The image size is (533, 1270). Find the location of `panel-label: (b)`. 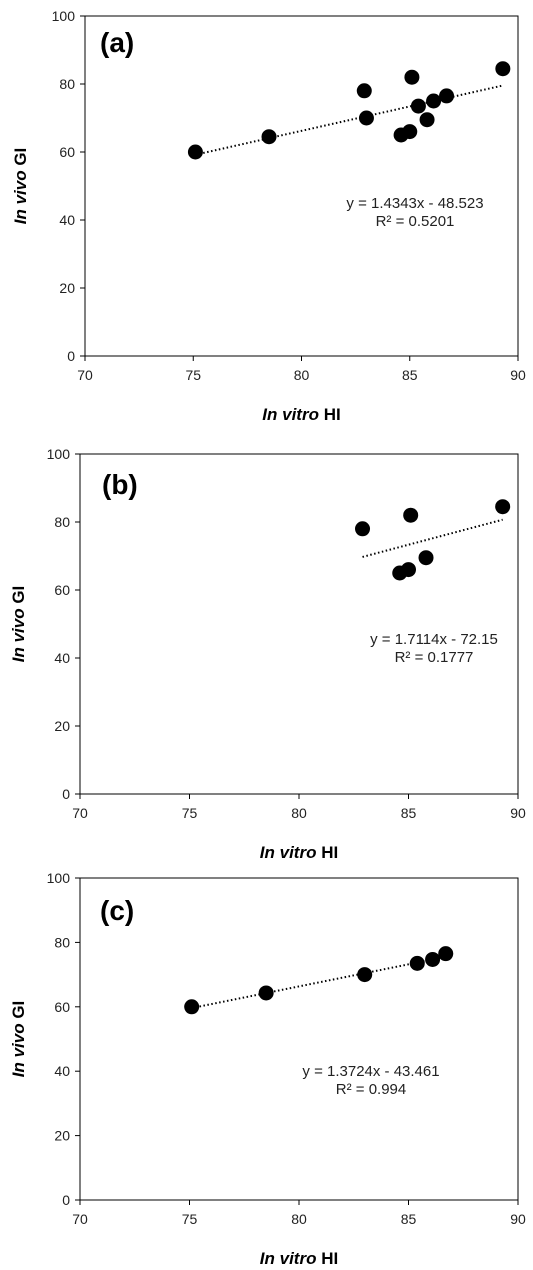

panel-label: (b) is located at coordinates (120, 484).